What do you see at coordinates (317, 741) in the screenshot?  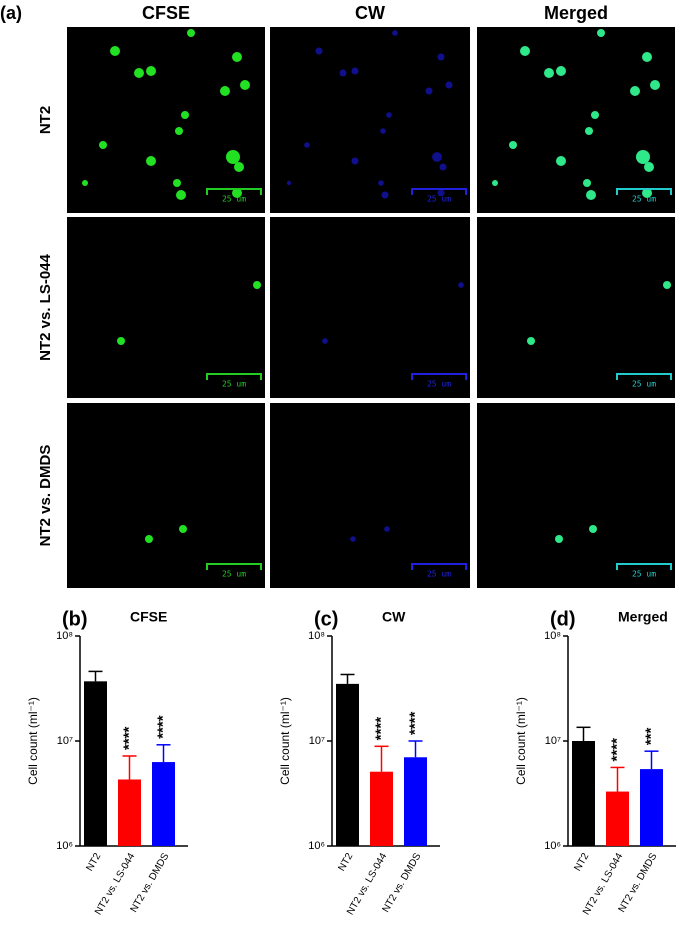 I see `y-tick-label: 10⁷` at bounding box center [317, 741].